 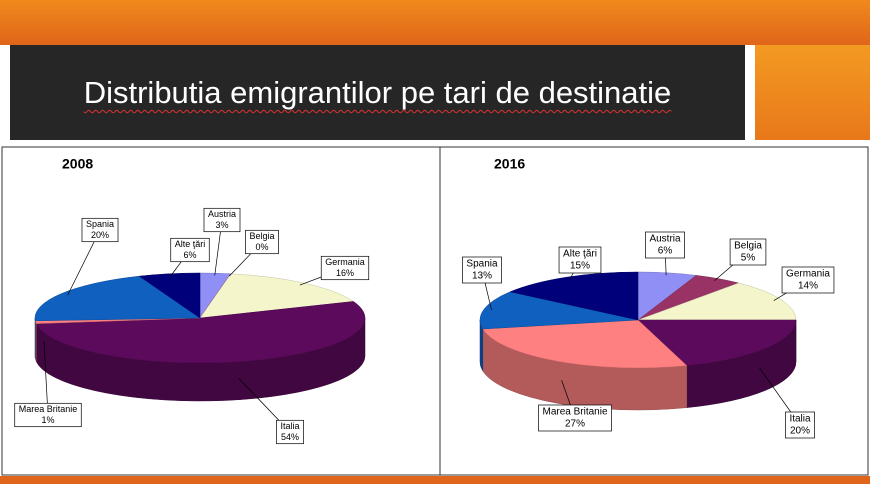 I want to click on accent-square, so click(x=812, y=92).